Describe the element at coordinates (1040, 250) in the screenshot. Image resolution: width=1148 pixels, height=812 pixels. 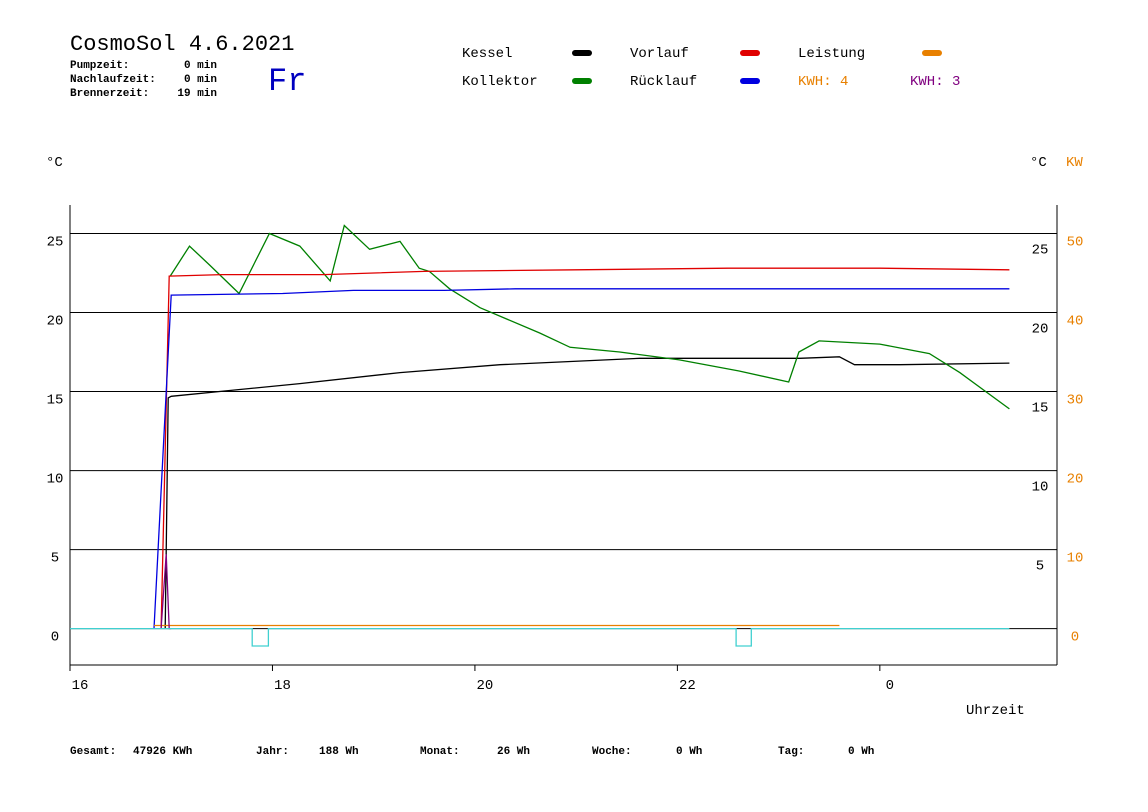
I see `y-right-tick-label: 25` at that location.